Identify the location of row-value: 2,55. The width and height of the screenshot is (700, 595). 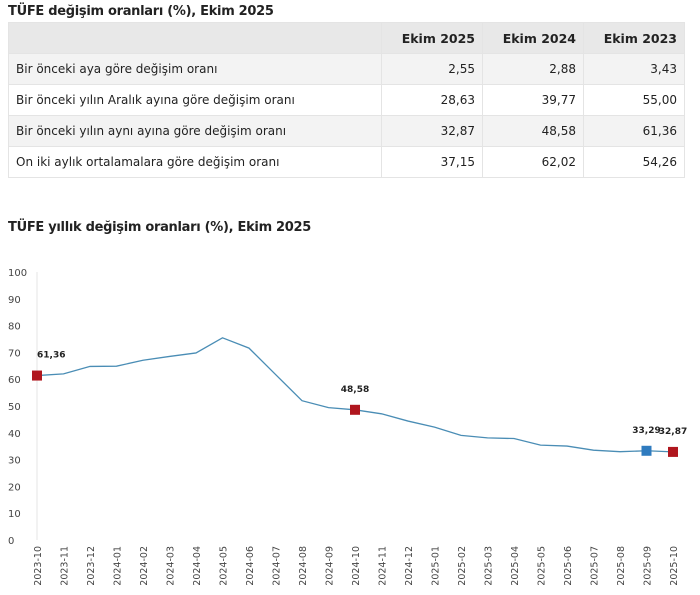
(432, 69).